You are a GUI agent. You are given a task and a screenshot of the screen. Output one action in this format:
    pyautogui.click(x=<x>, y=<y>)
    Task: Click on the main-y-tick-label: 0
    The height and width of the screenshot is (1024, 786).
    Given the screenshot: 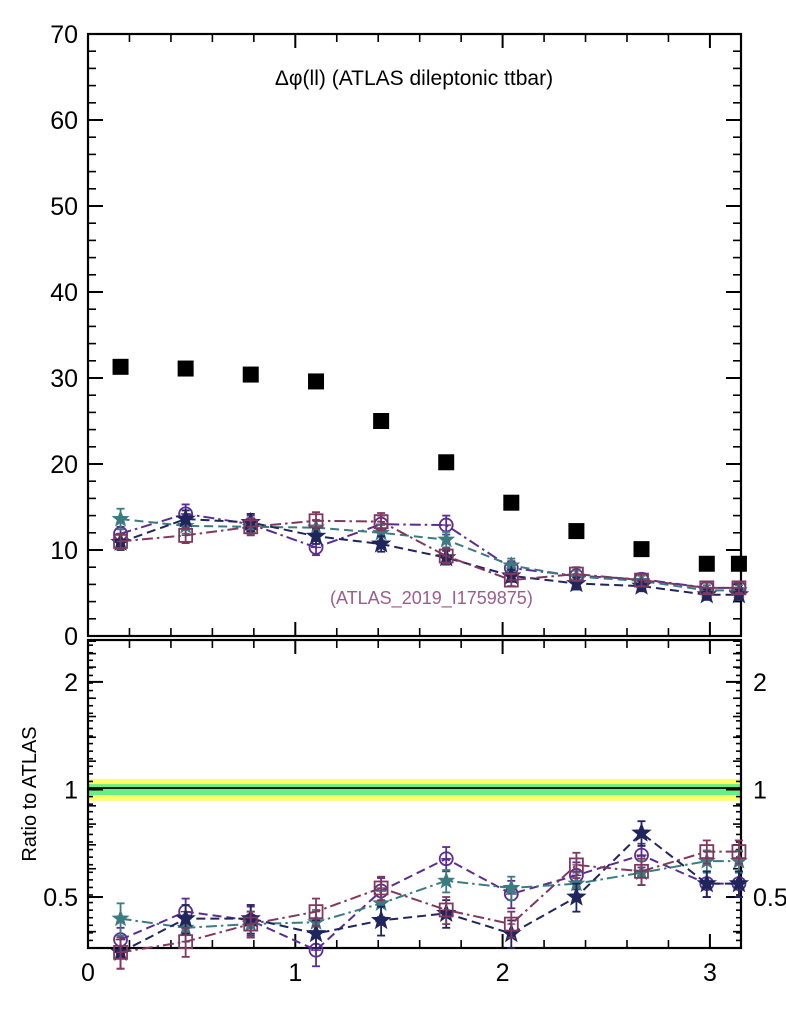 What is the action you would take?
    pyautogui.click(x=71, y=637)
    